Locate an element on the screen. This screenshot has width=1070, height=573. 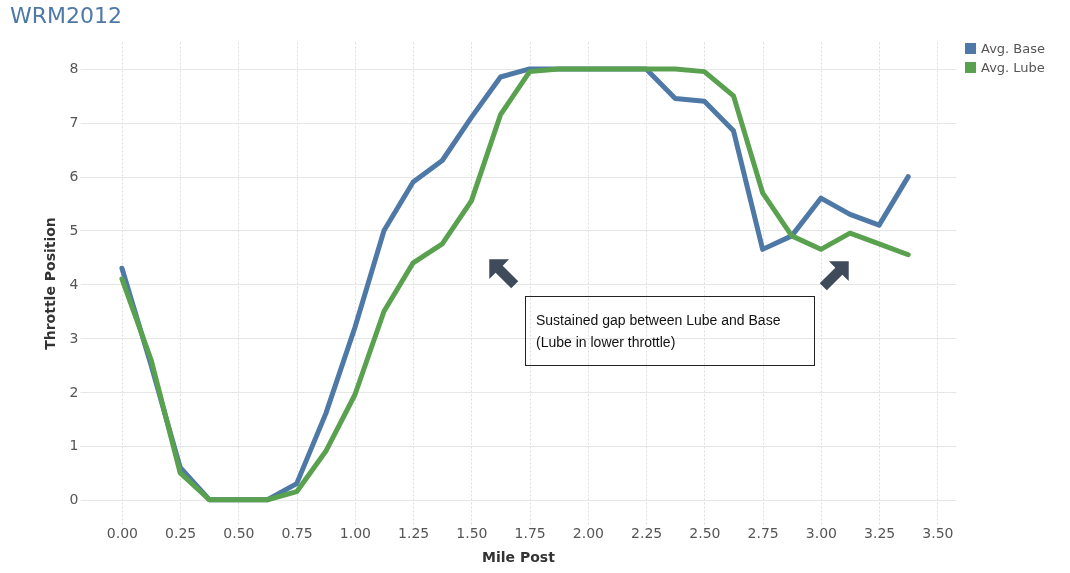
x-tick-label: 1.50 is located at coordinates (472, 532).